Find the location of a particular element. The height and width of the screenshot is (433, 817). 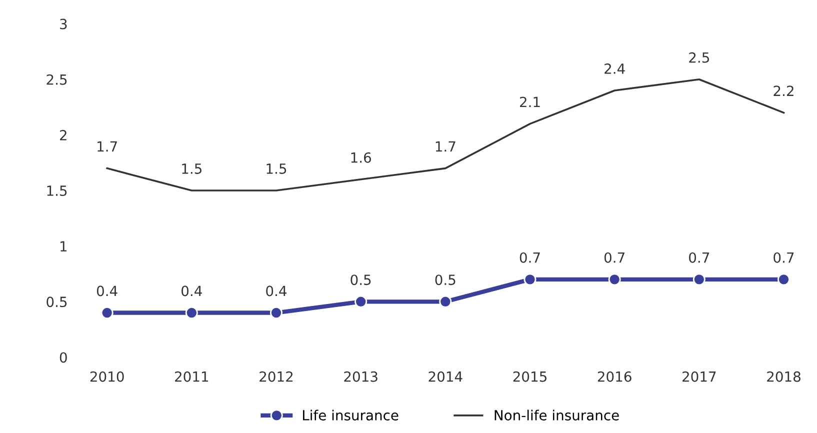

data-label: 2.1 is located at coordinates (530, 102).